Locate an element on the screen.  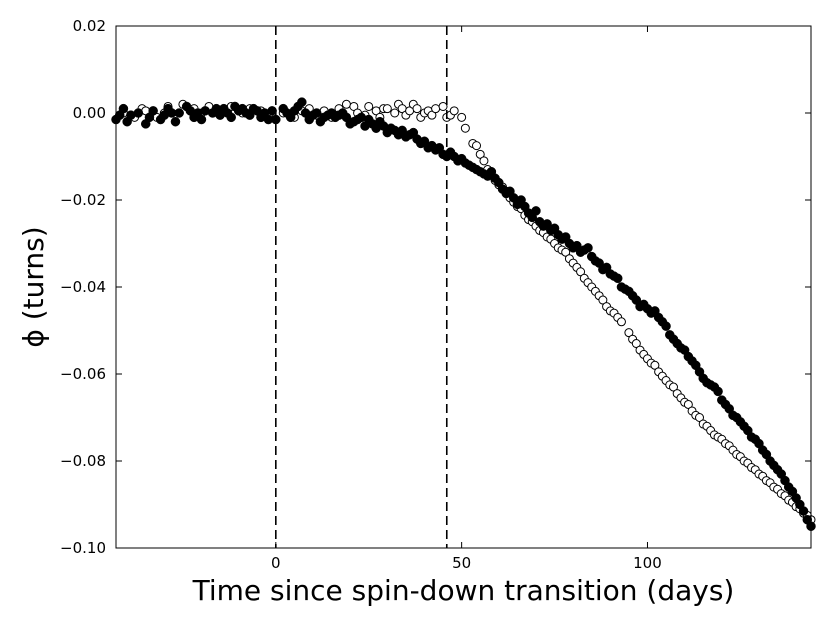
x-tick-label: 100 is located at coordinates (647, 563).